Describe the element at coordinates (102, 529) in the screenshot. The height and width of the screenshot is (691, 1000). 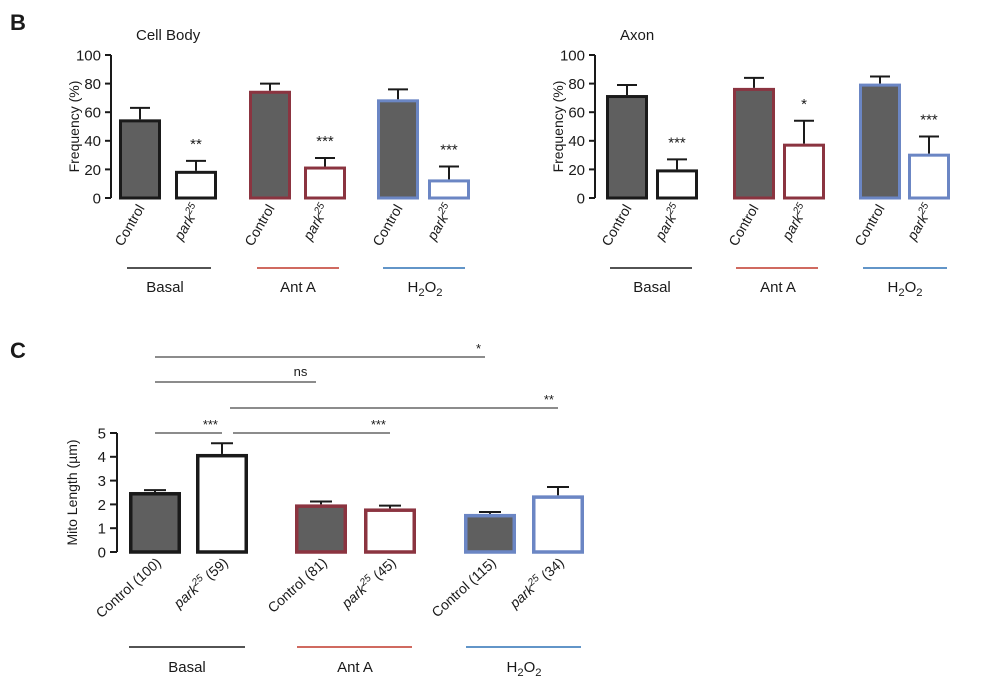
I see `y-tick-label: 1` at that location.